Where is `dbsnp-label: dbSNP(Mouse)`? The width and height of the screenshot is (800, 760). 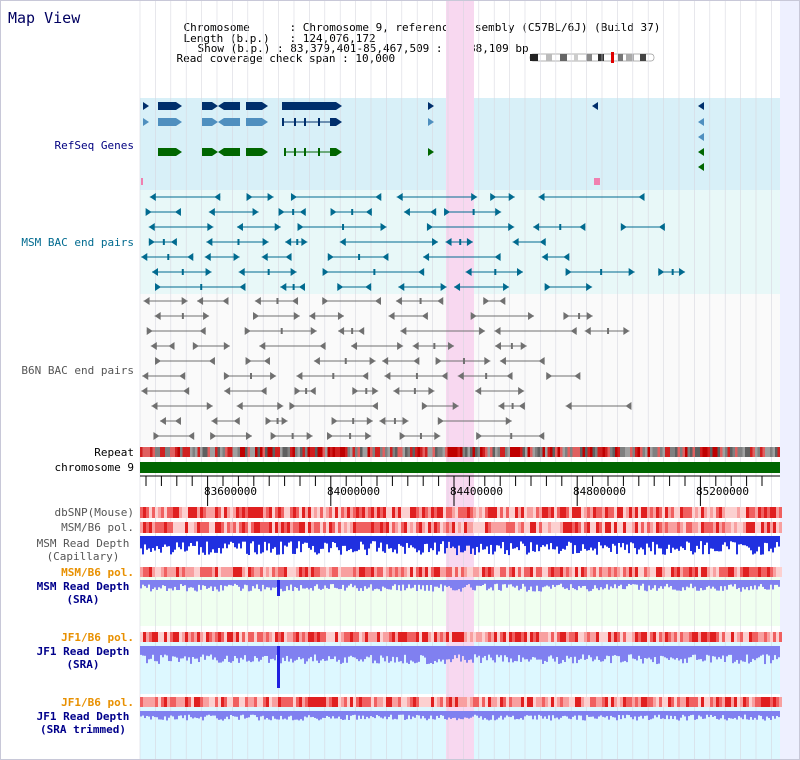
dbsnp-label: dbSNP(Mouse) is located at coordinates (94, 512).